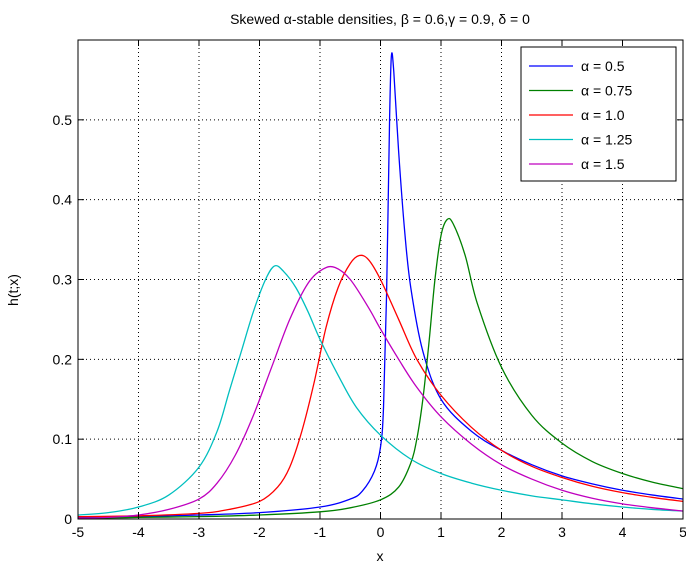 The width and height of the screenshot is (686, 567). Describe the element at coordinates (380, 556) in the screenshot. I see `x-axis-label: x` at that location.